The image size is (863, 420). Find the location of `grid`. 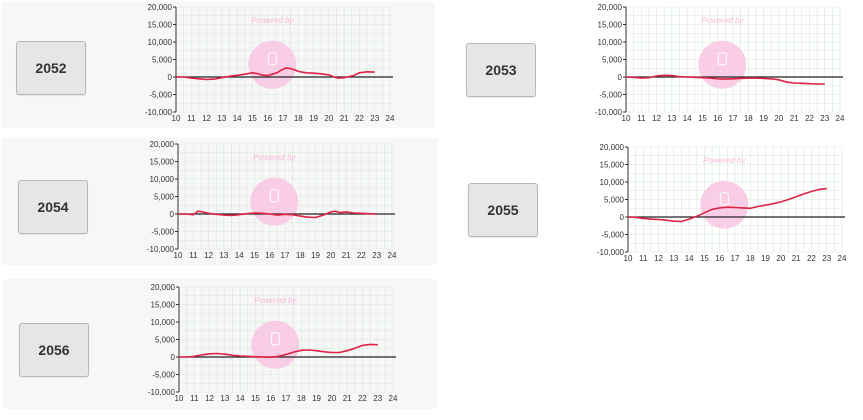

grid is located at coordinates (283, 59).